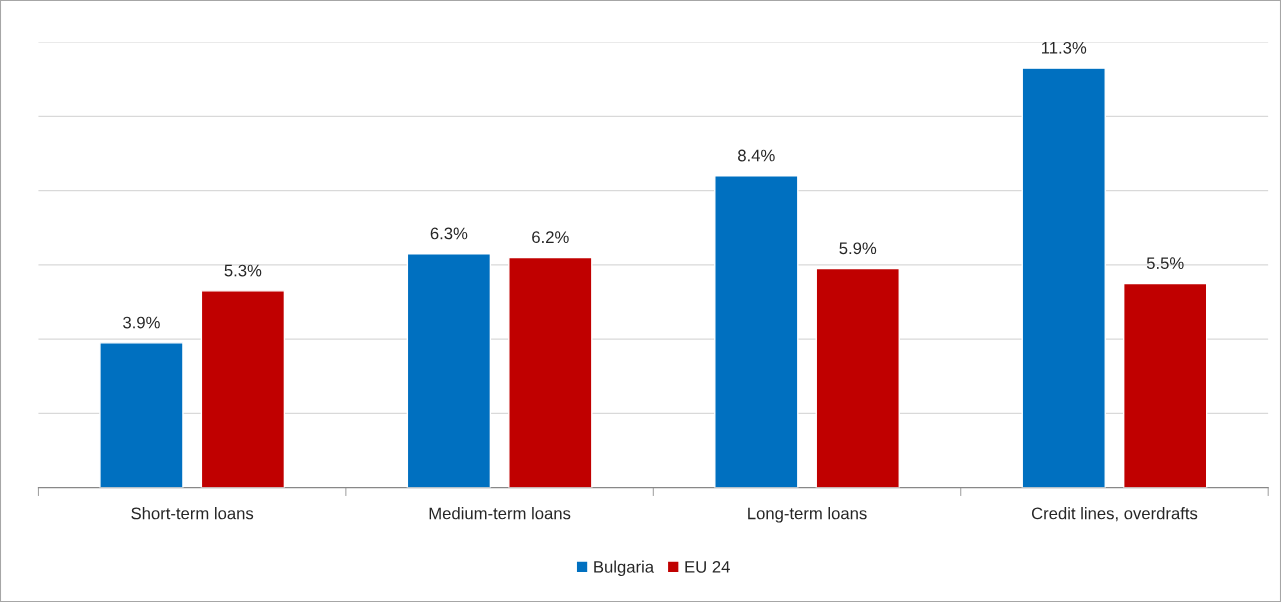 The width and height of the screenshot is (1281, 602). What do you see at coordinates (141, 322) in the screenshot?
I see `data-label: 3.9%` at bounding box center [141, 322].